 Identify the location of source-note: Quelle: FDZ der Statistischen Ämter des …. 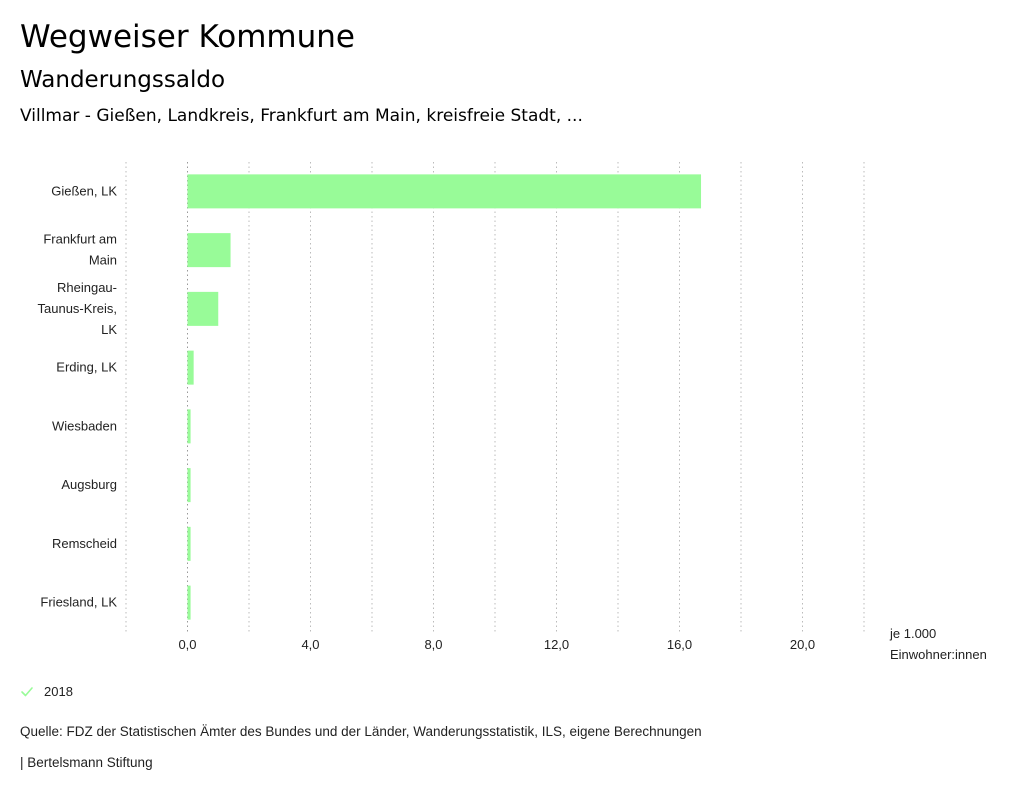
(361, 731).